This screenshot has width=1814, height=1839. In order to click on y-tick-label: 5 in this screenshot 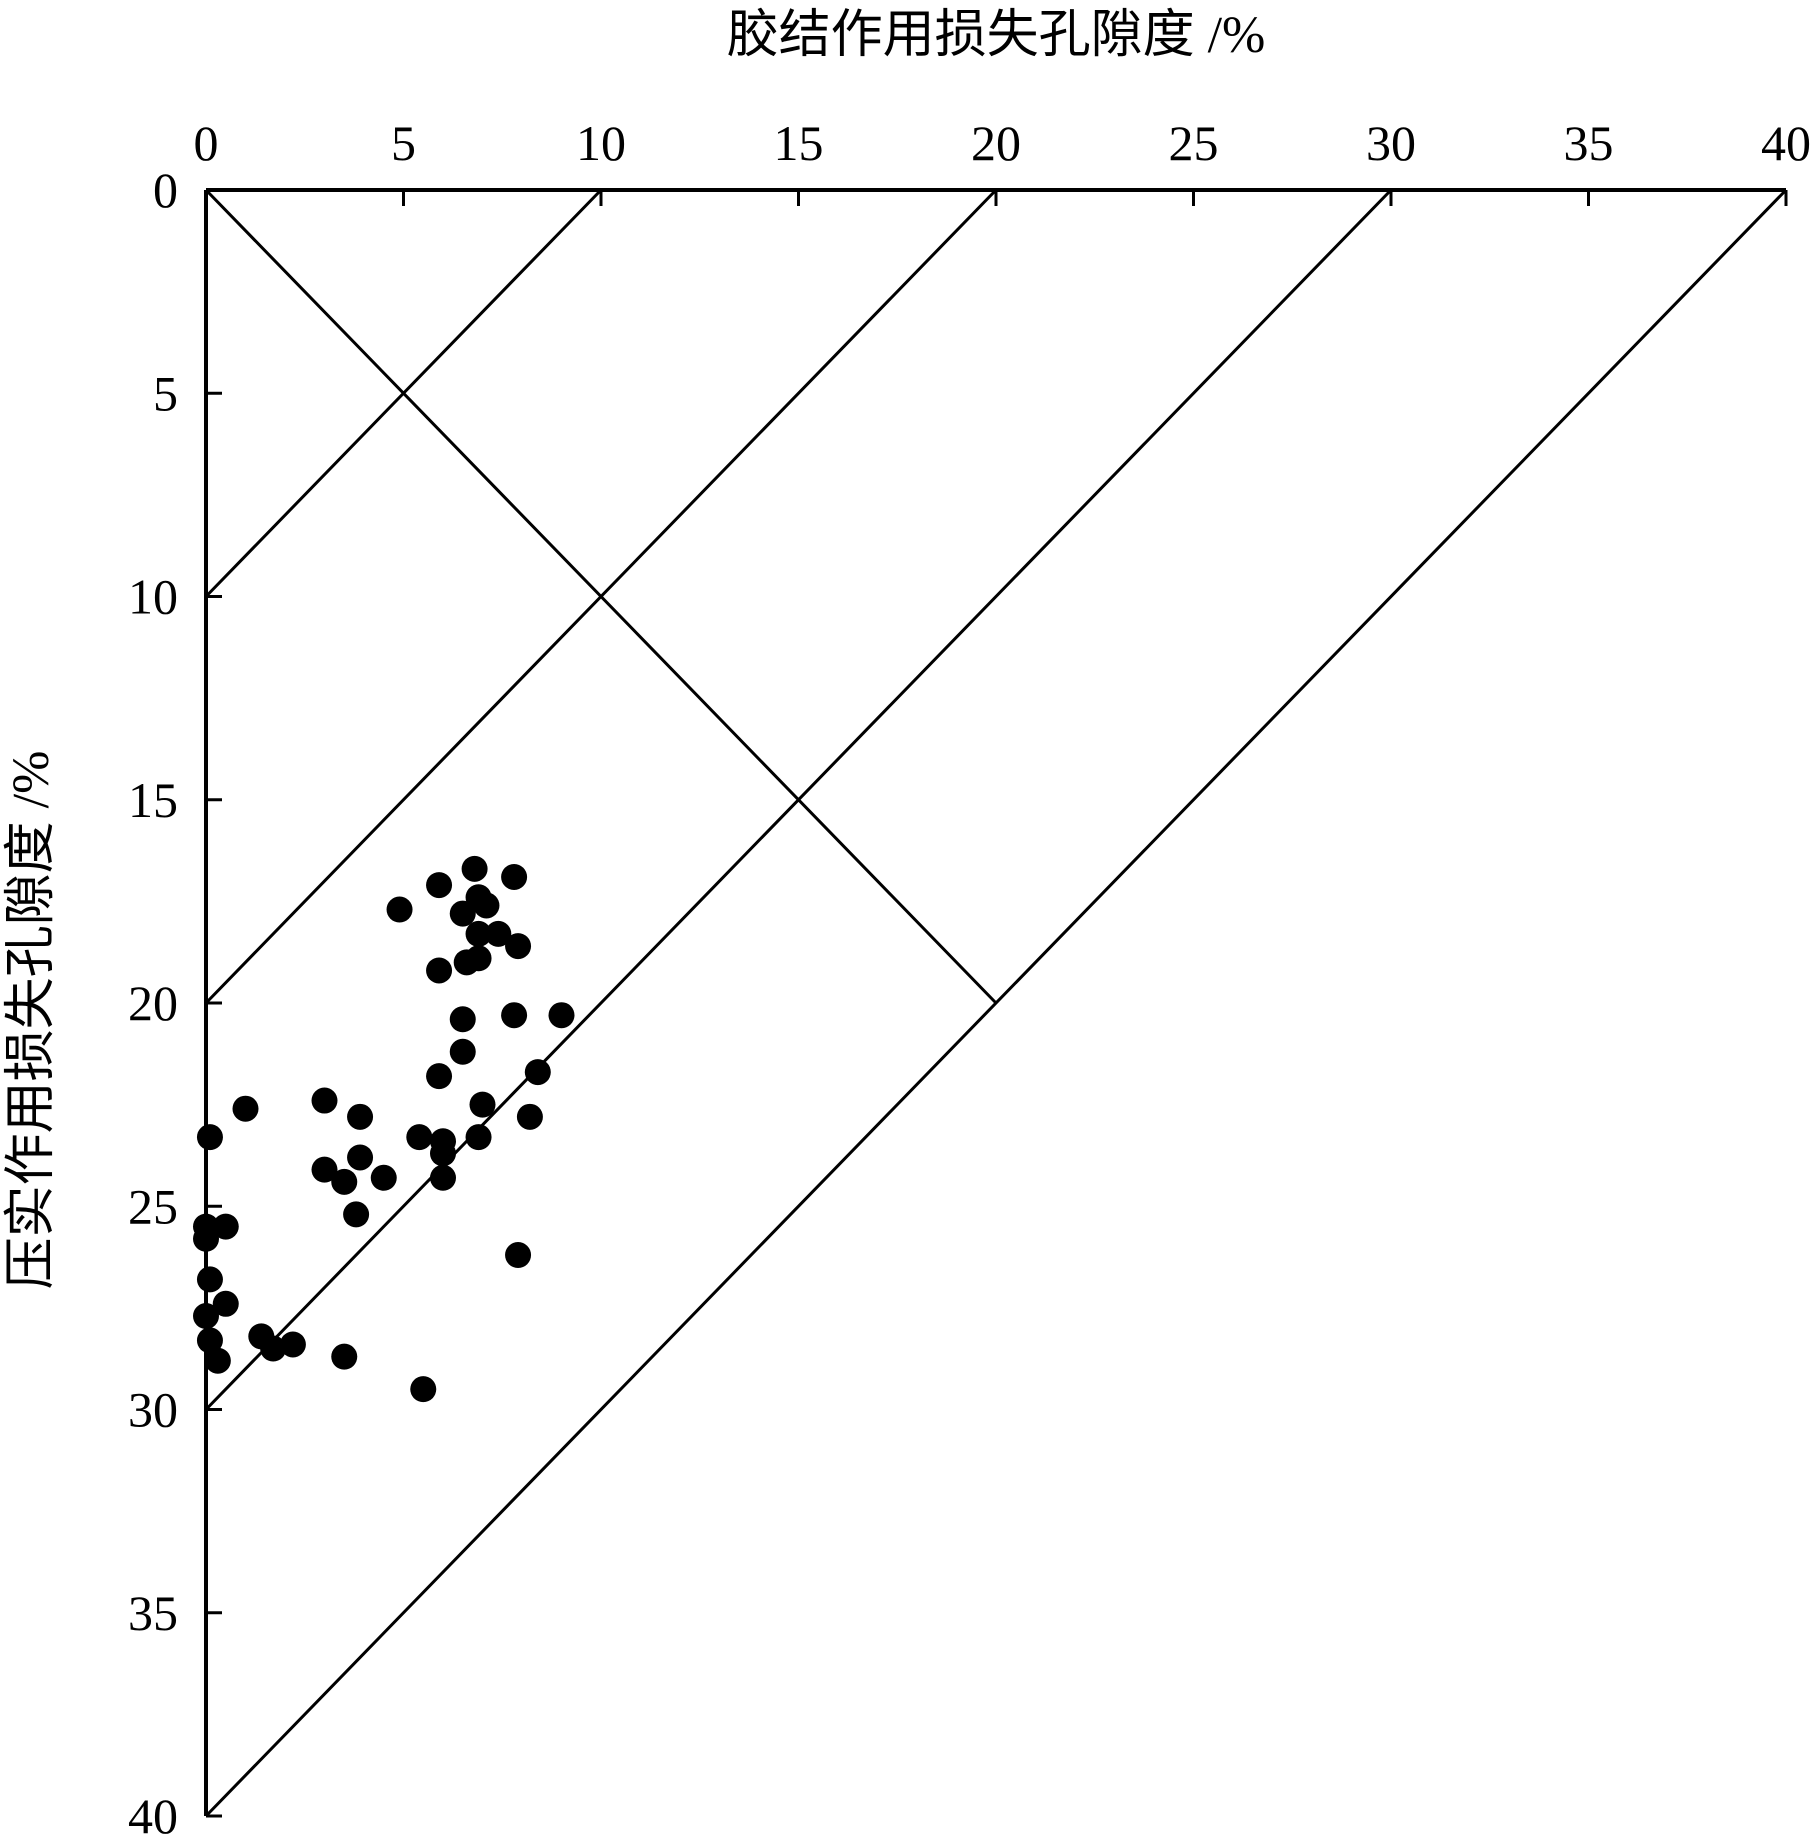, I will do `click(165, 393)`.